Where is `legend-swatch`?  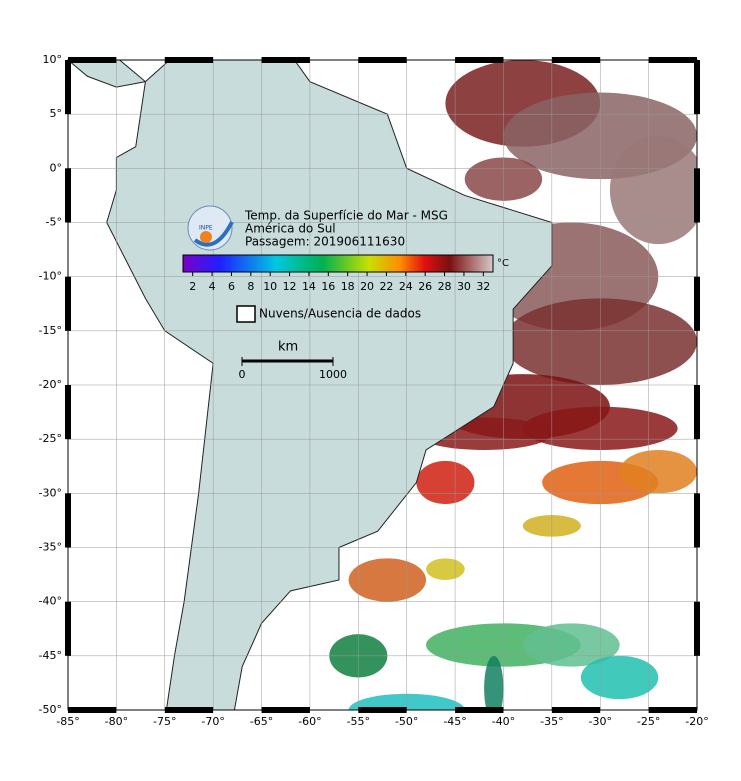 legend-swatch is located at coordinates (246, 314).